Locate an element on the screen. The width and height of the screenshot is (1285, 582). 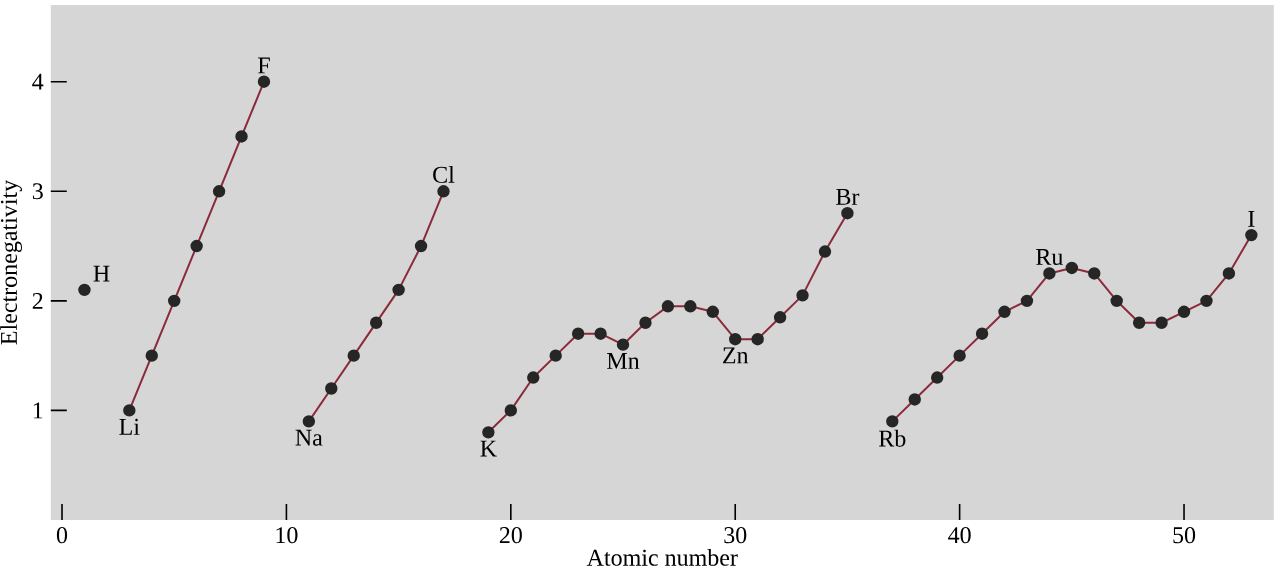
point is located at coordinates (84, 290).